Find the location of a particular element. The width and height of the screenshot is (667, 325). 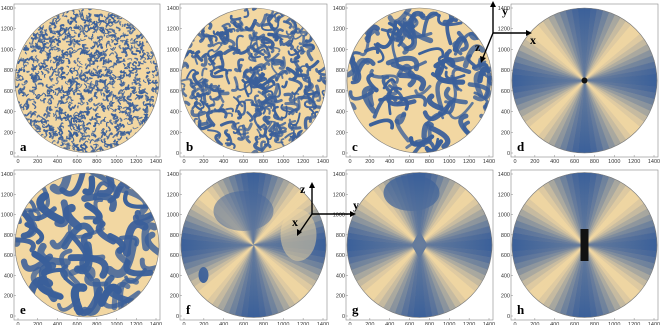

x-tick-label: 600 is located at coordinates (77, 323).